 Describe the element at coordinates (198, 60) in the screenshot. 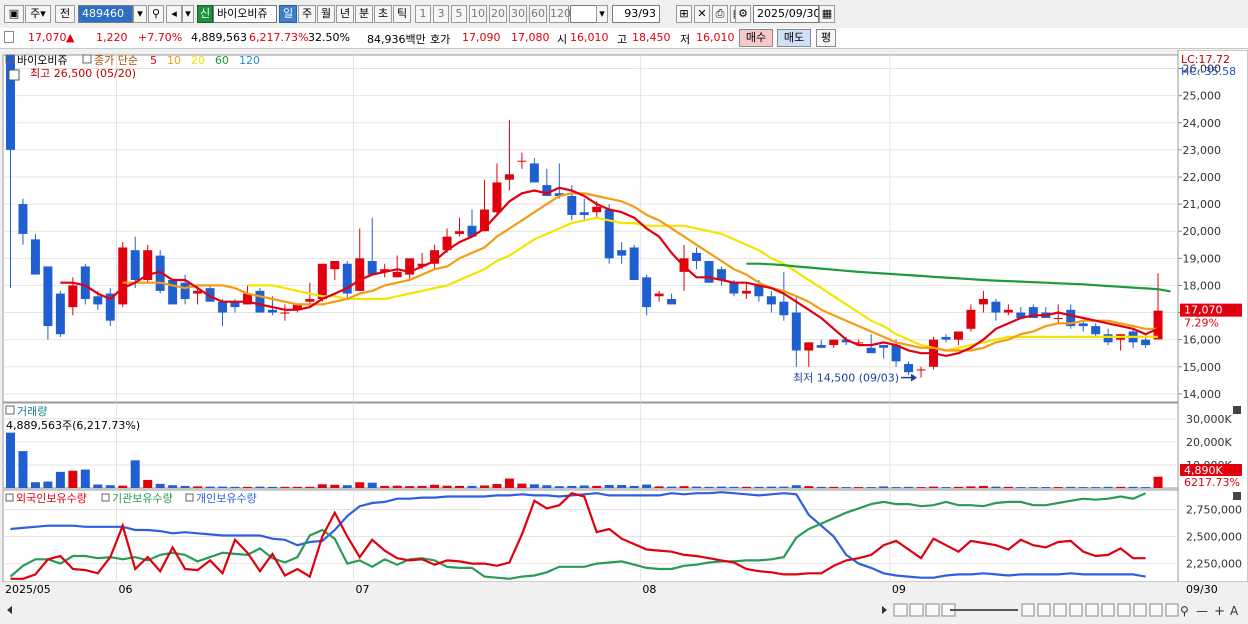

I see `legend-ma-period: 20` at that location.